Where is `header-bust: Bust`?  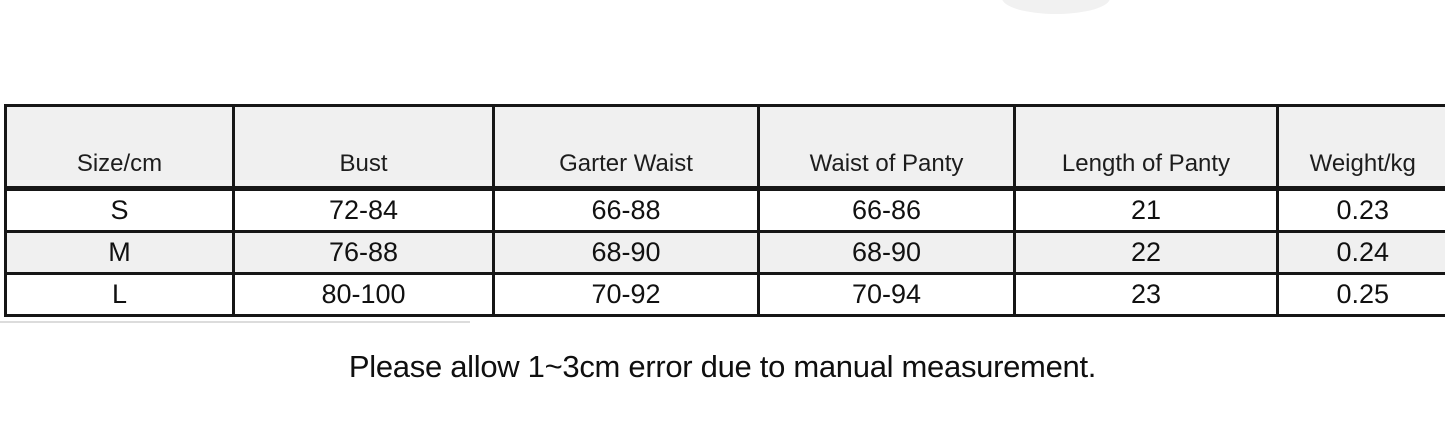
header-bust: Bust is located at coordinates (363, 147).